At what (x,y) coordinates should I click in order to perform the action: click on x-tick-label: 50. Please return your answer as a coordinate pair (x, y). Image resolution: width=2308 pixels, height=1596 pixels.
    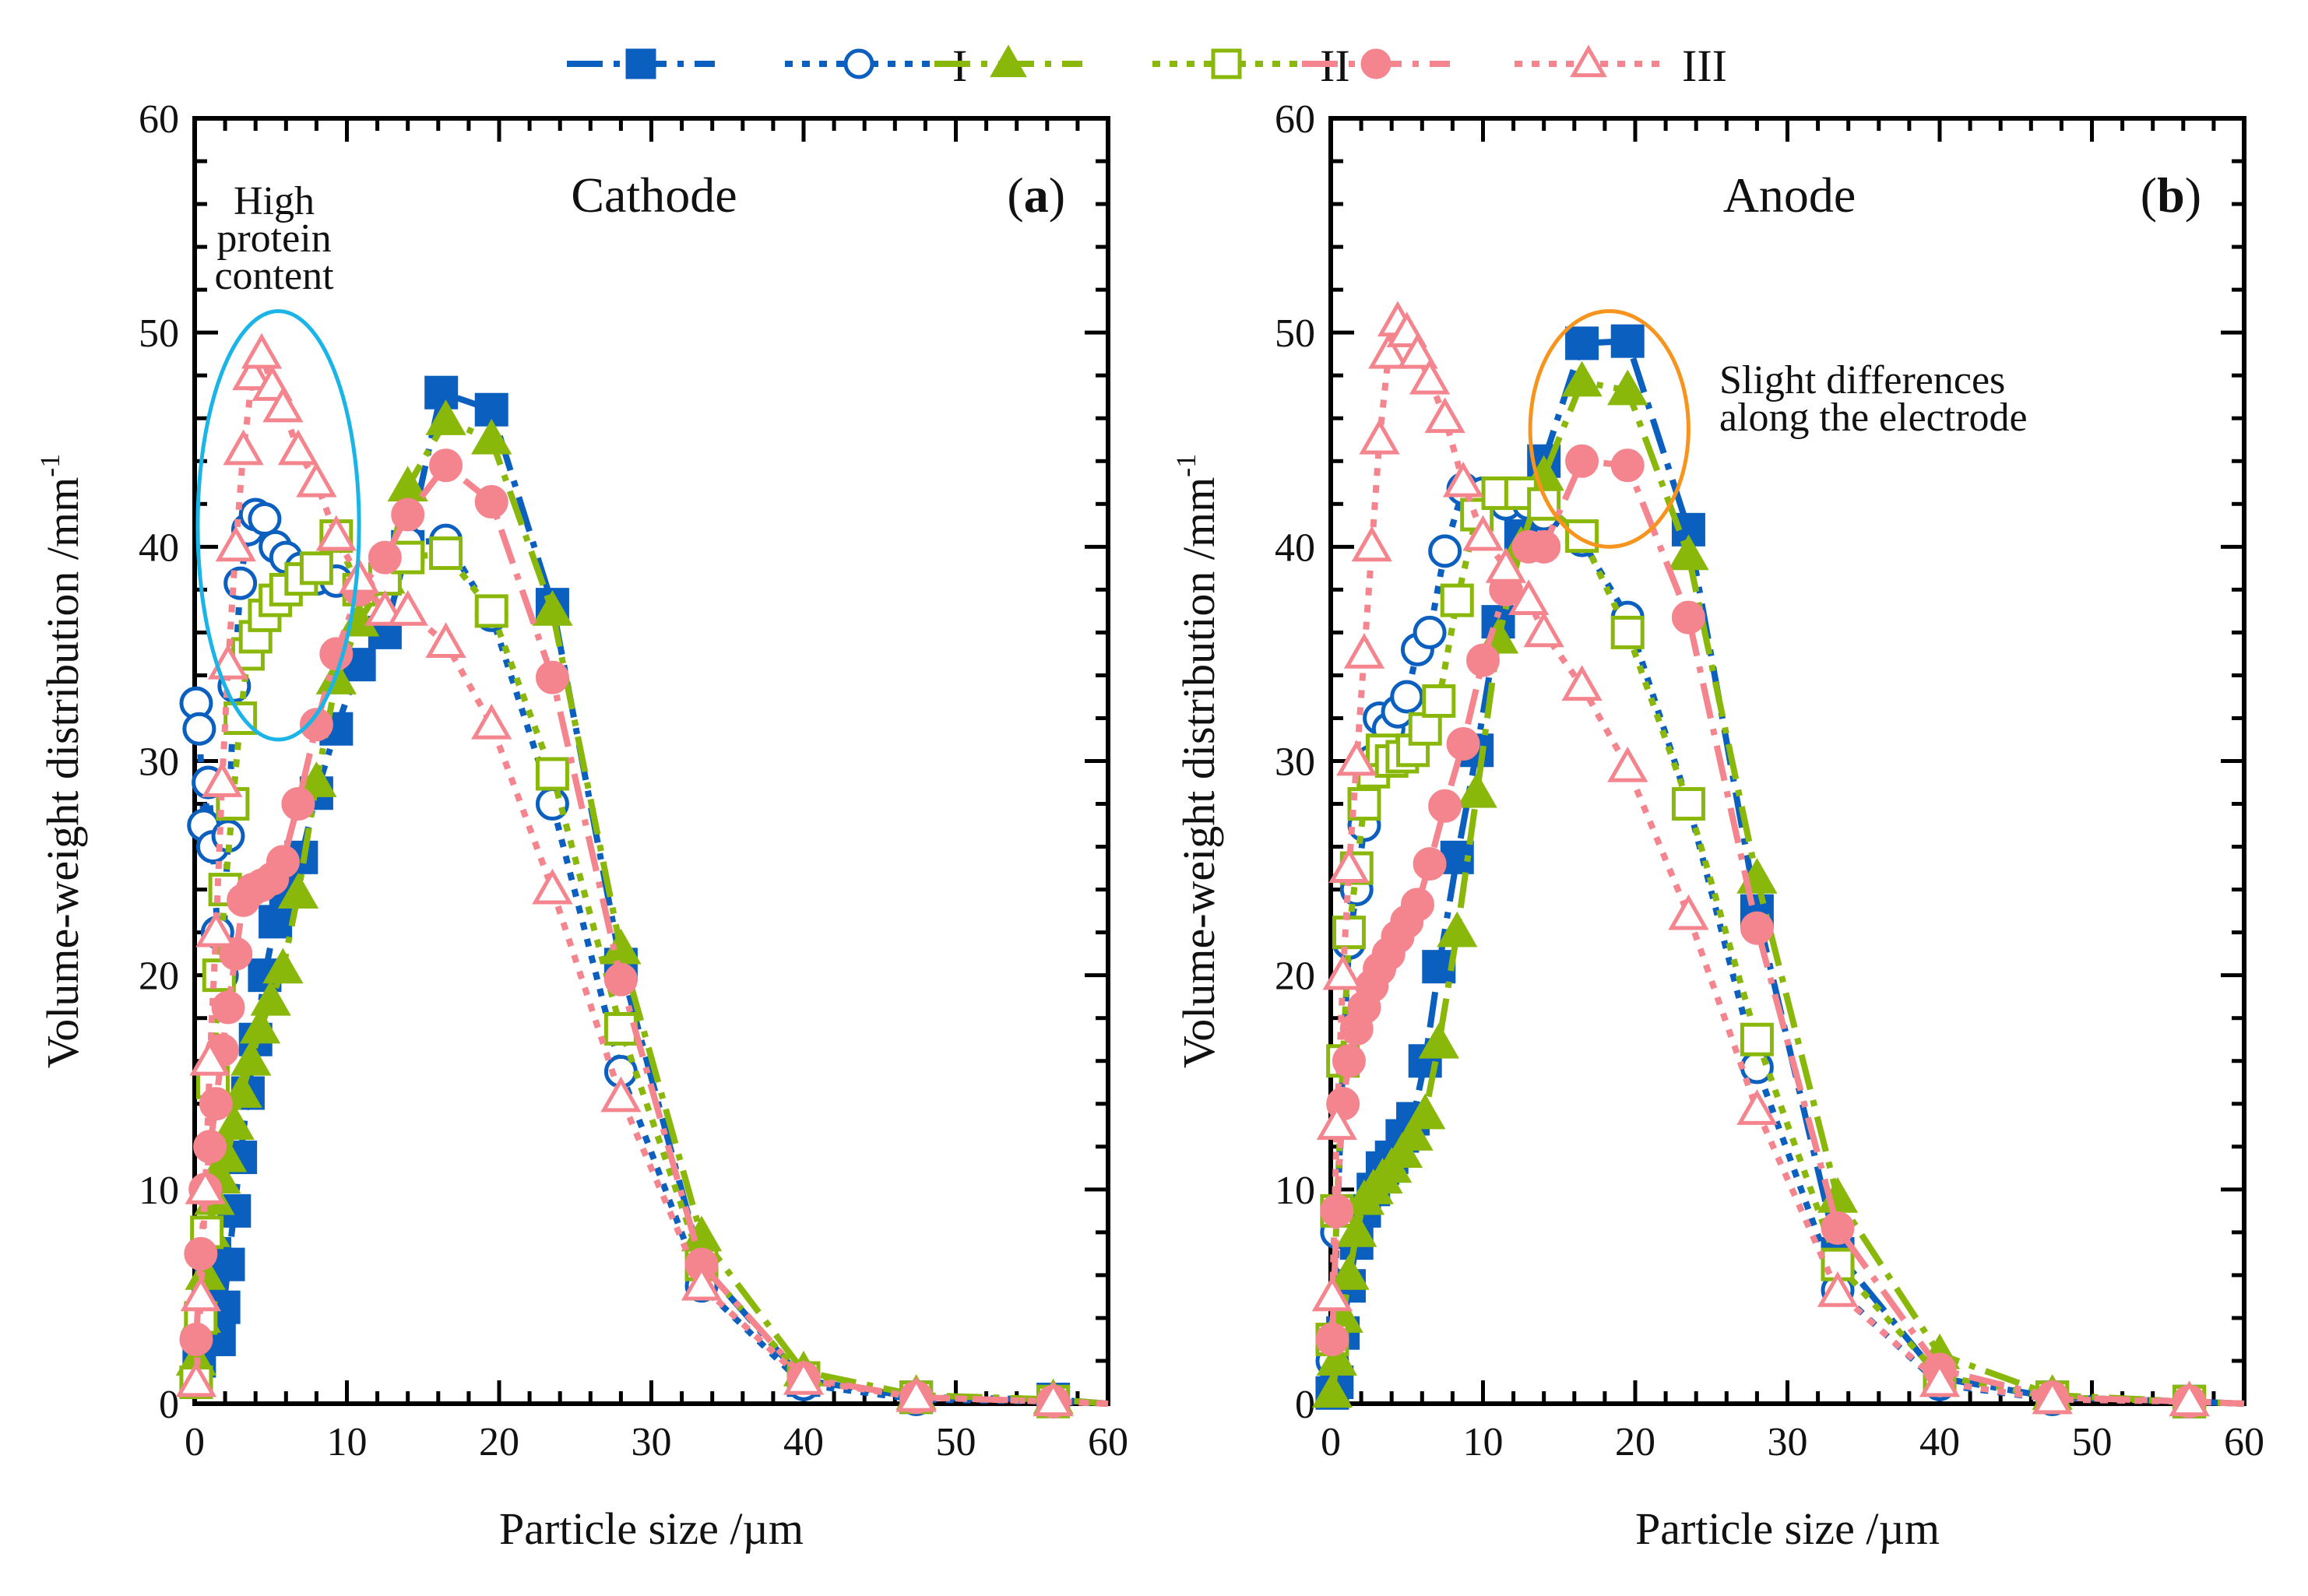
    Looking at the image, I should click on (2092, 1442).